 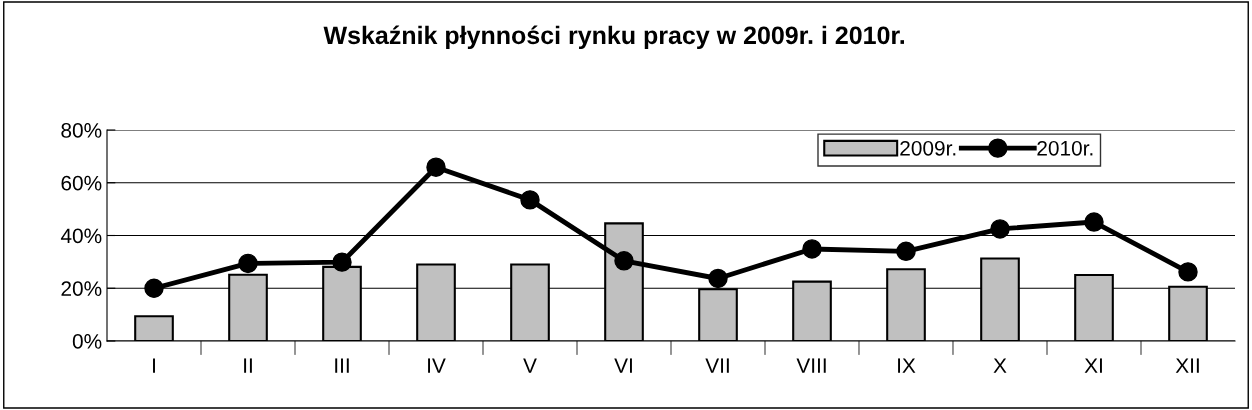 What do you see at coordinates (81, 183) in the screenshot?
I see `y-tick-label: 60%` at bounding box center [81, 183].